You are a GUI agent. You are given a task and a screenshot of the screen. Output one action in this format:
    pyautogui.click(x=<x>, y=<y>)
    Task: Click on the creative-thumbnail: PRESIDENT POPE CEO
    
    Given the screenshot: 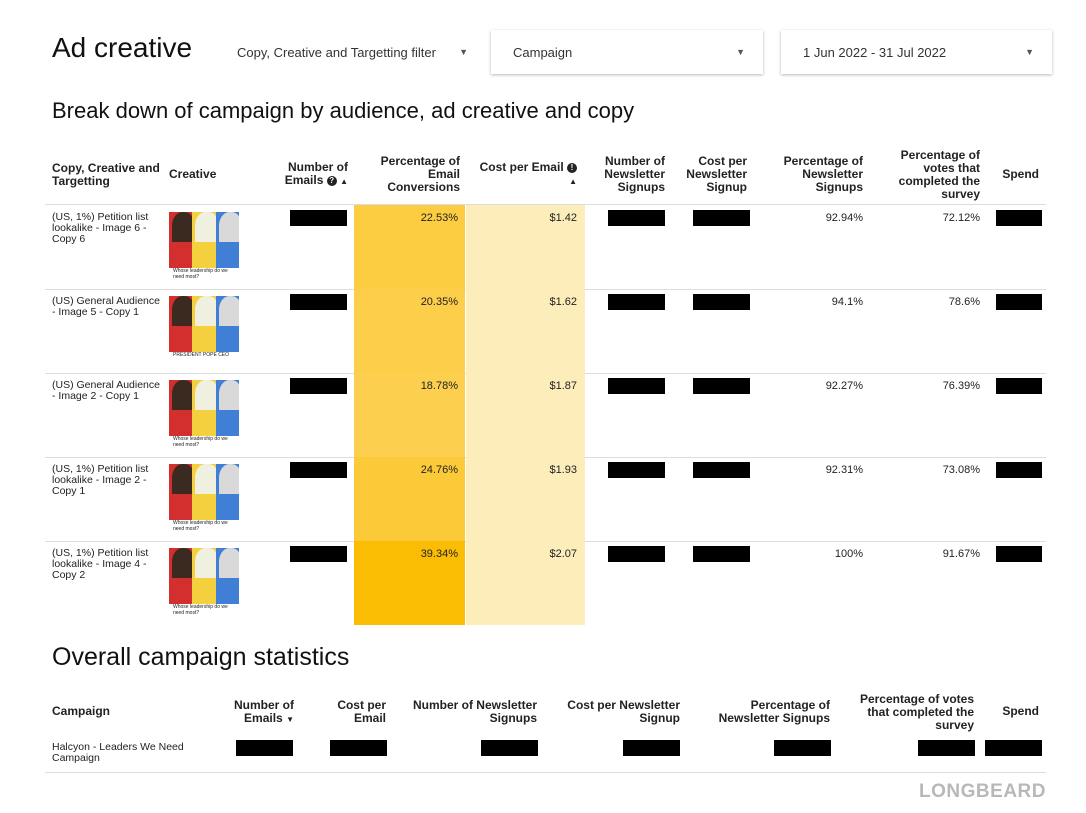 What is the action you would take?
    pyautogui.click(x=204, y=331)
    